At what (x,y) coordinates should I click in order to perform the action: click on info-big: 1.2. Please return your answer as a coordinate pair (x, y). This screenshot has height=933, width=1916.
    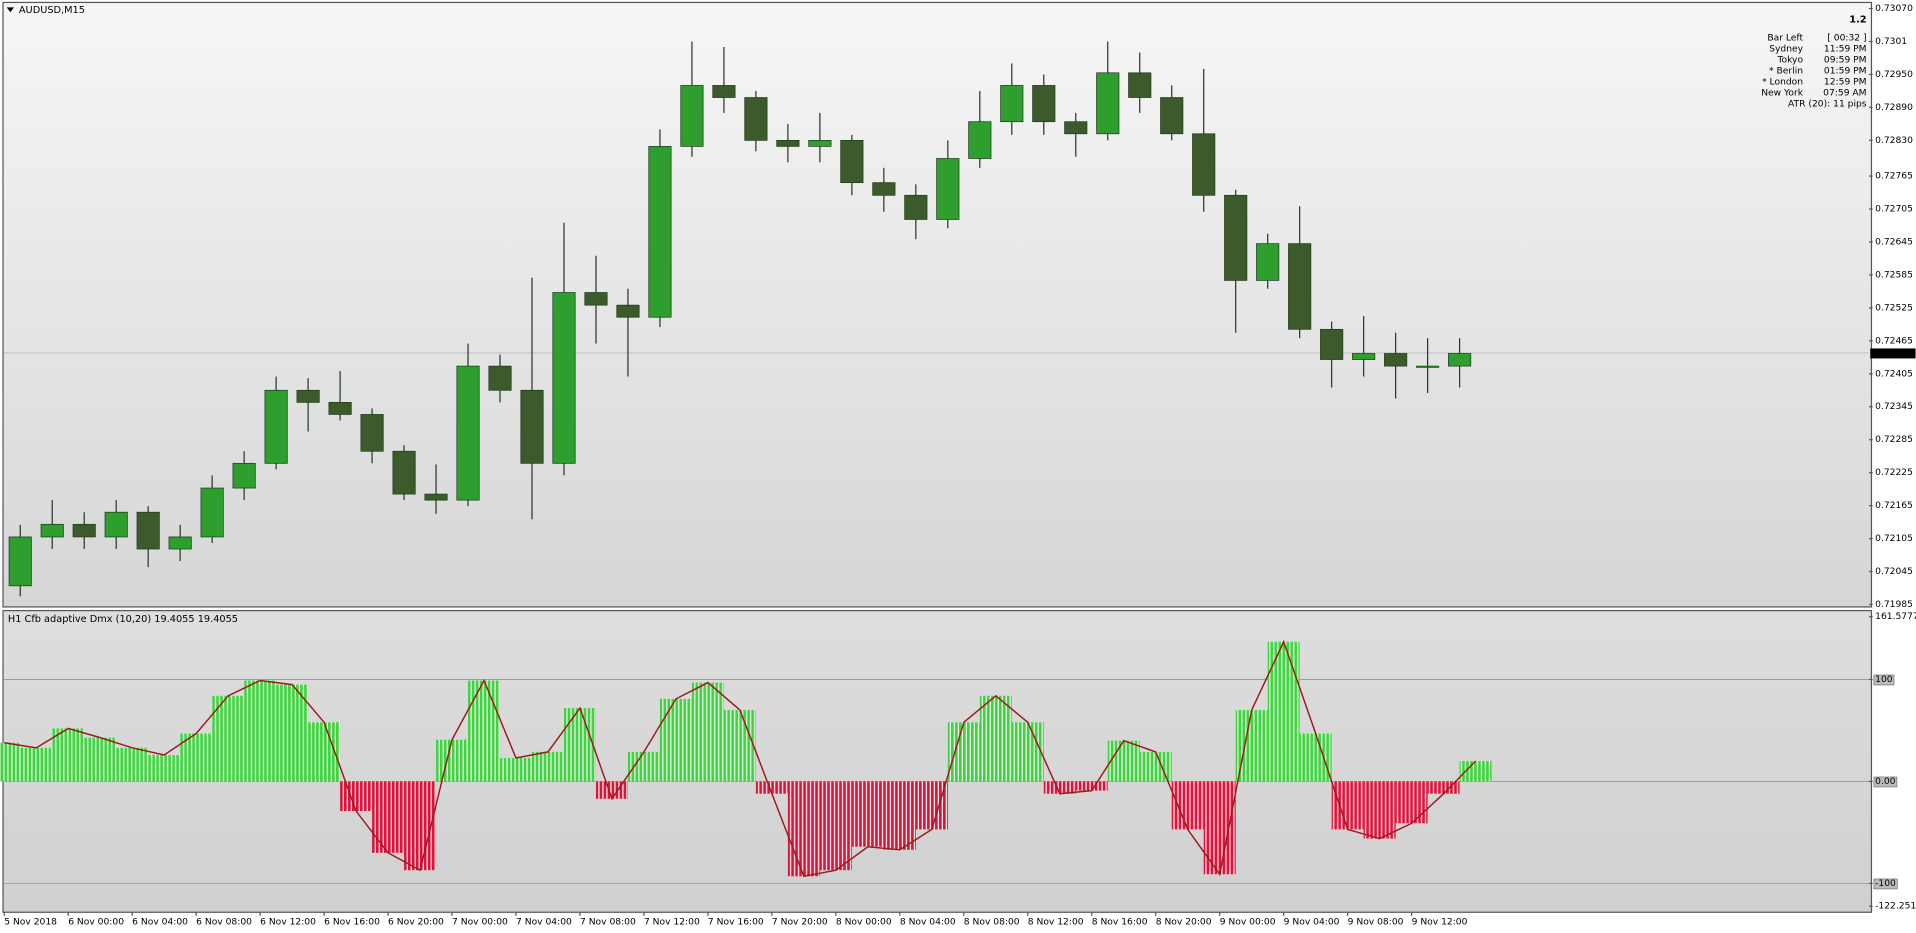
    Looking at the image, I should click on (1857, 20).